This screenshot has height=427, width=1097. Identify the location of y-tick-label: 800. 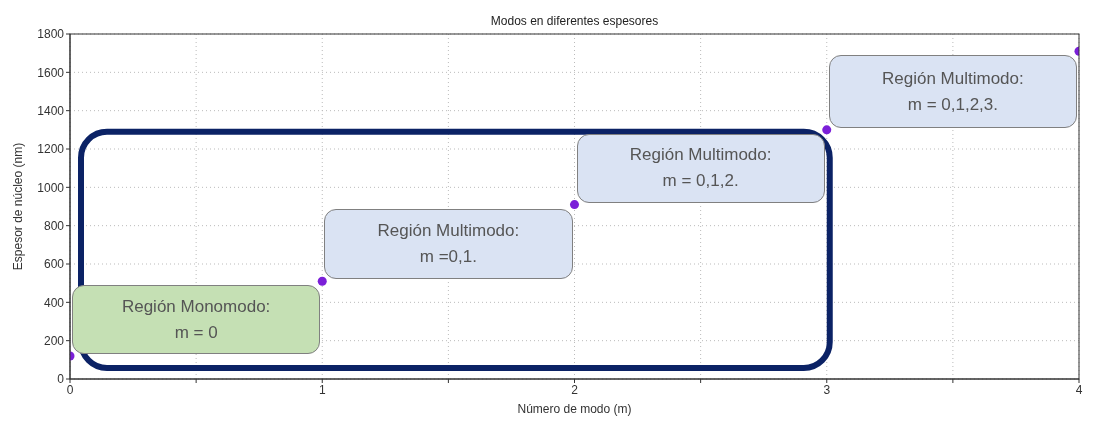
(54, 225).